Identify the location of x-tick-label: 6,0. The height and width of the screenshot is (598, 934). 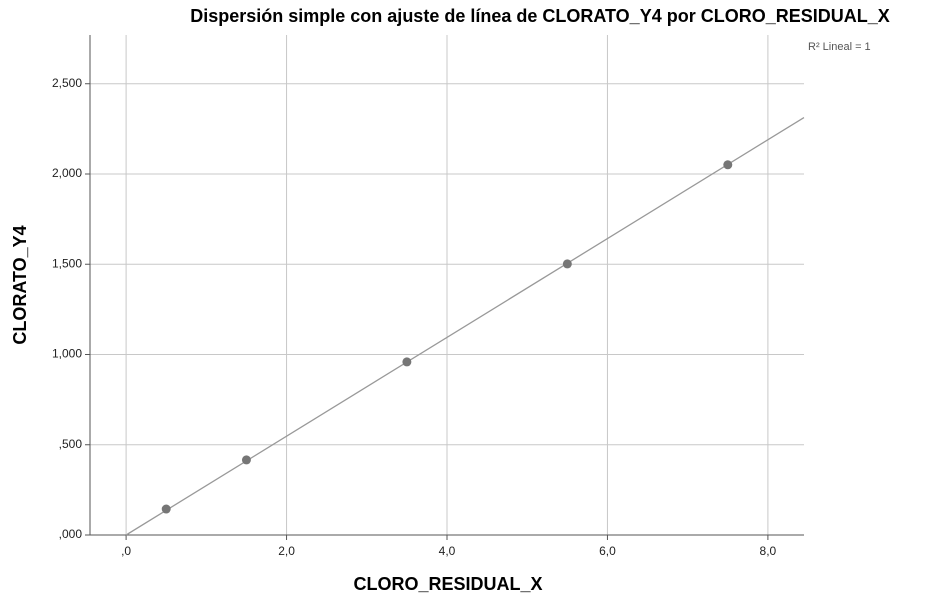
(607, 551).